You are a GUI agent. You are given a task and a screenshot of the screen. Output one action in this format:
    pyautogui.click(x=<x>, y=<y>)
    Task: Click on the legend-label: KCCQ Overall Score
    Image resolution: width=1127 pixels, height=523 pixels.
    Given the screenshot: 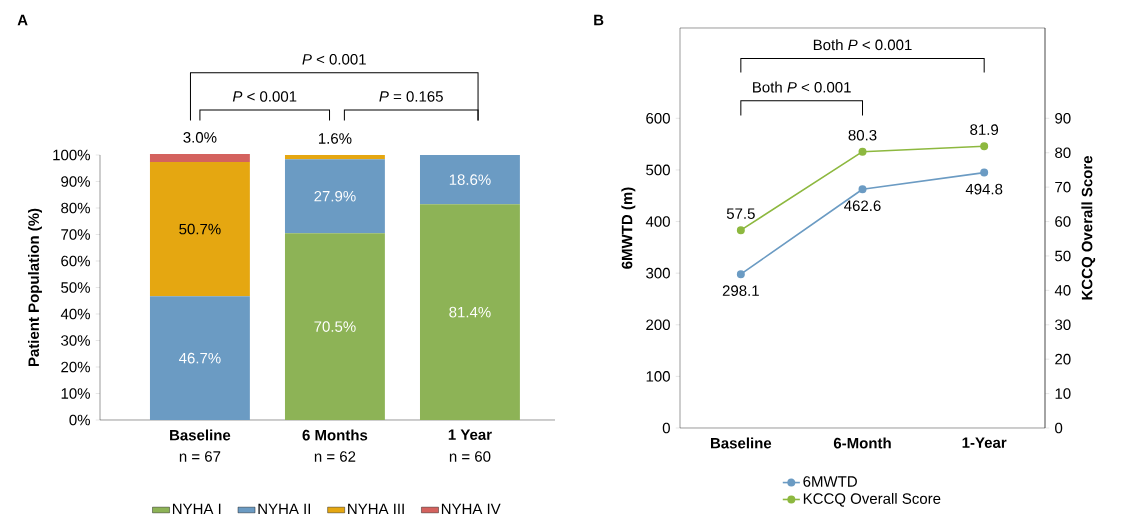 What is the action you would take?
    pyautogui.click(x=872, y=499)
    